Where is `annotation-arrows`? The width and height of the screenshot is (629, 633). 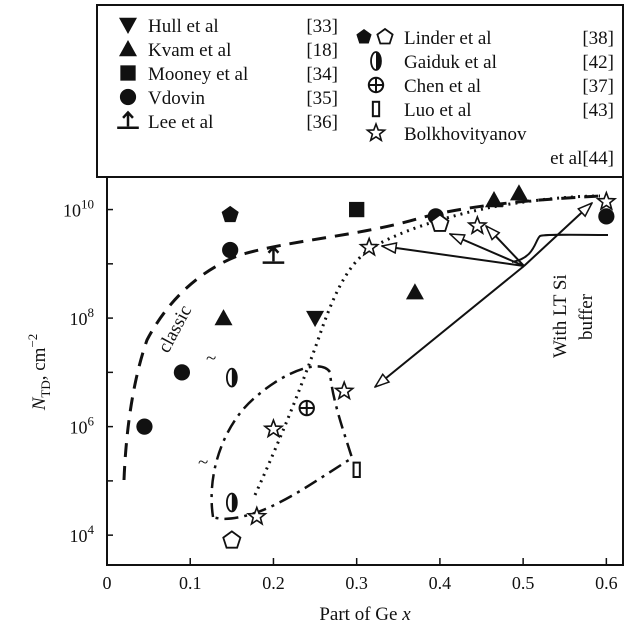 annotation-arrows is located at coordinates (483, 295).